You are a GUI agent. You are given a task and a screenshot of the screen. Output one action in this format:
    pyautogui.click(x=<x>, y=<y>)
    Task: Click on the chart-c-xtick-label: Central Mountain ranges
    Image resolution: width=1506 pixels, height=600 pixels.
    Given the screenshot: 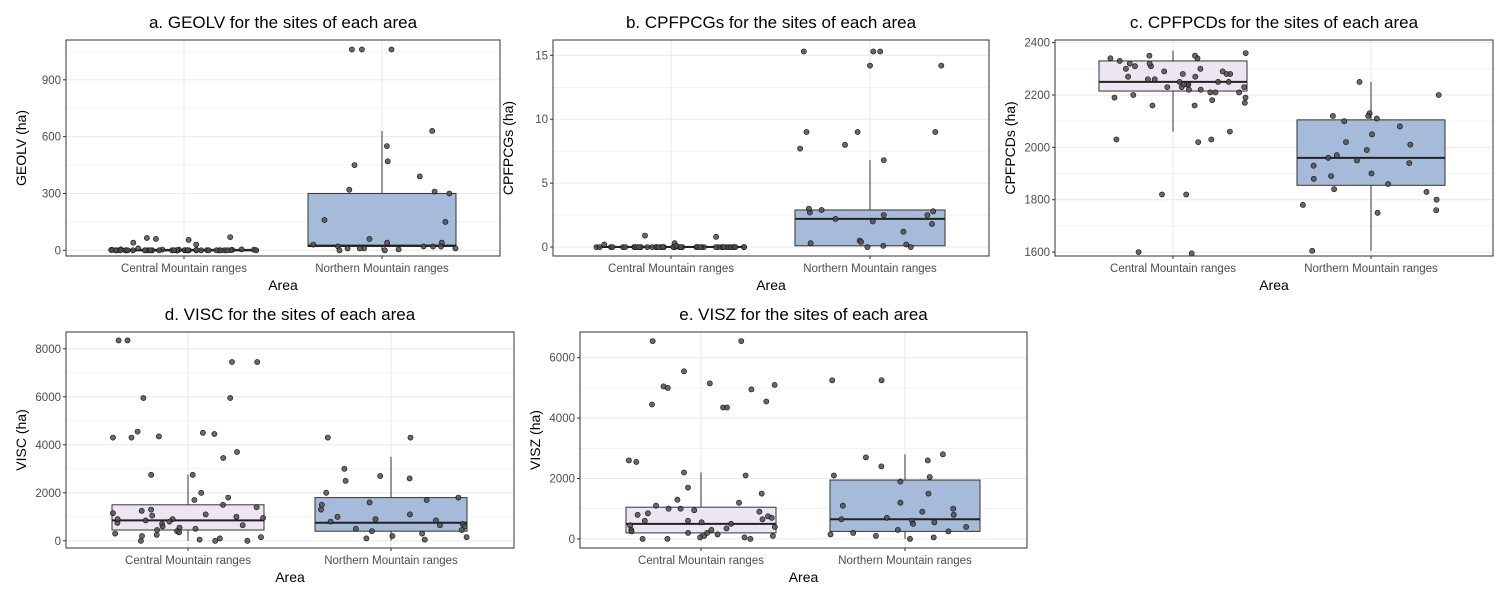 What is the action you would take?
    pyautogui.click(x=1173, y=269)
    